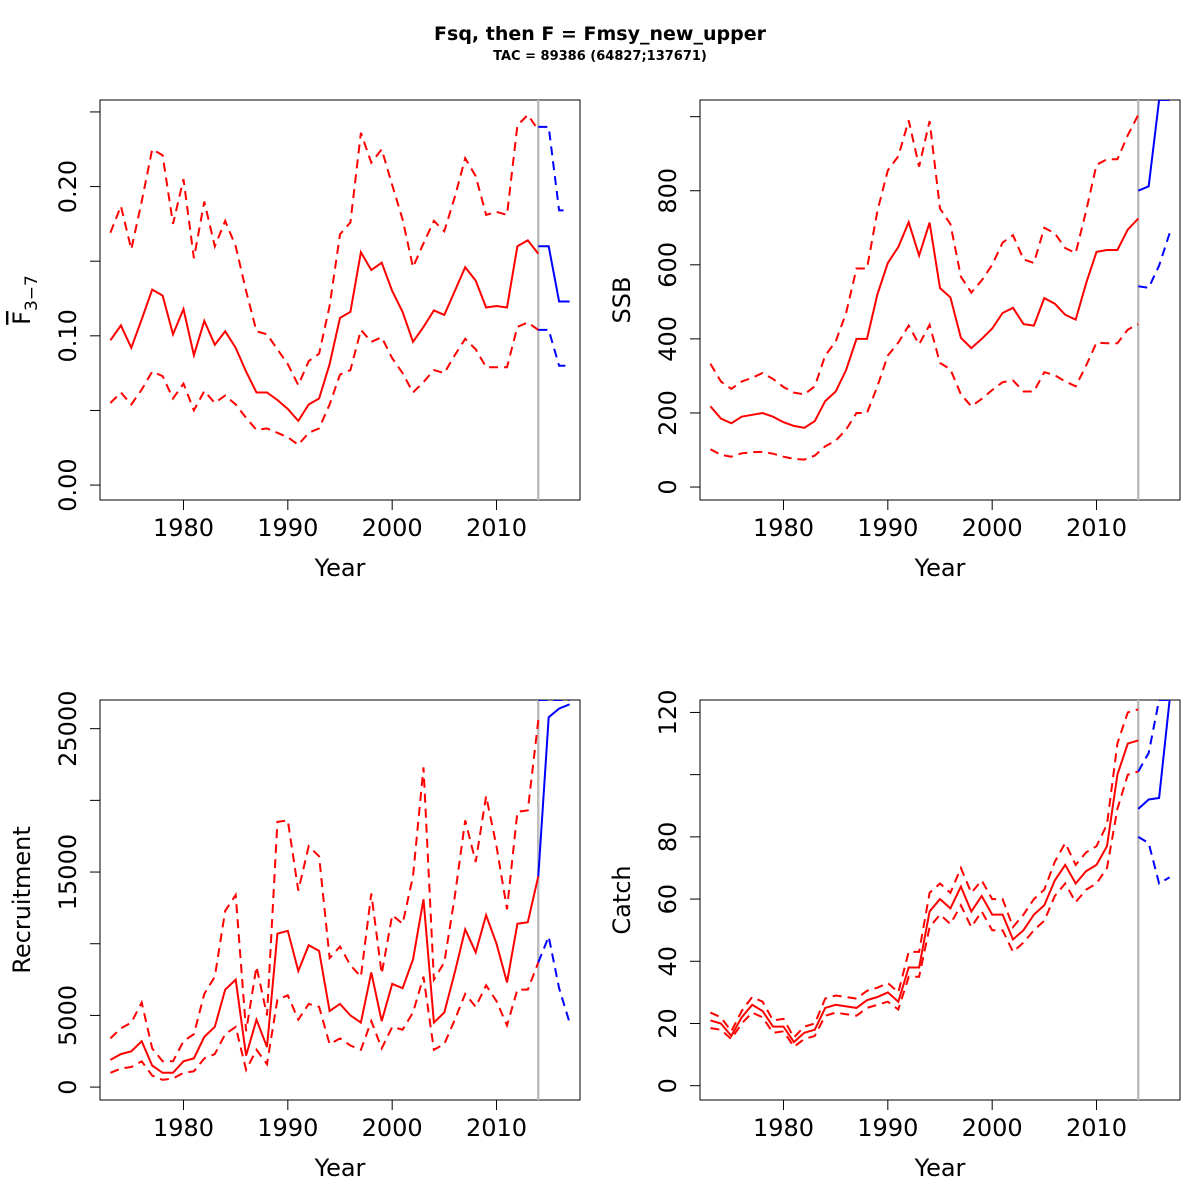  I want to click on y-tick-label: 20, so click(668, 1023).